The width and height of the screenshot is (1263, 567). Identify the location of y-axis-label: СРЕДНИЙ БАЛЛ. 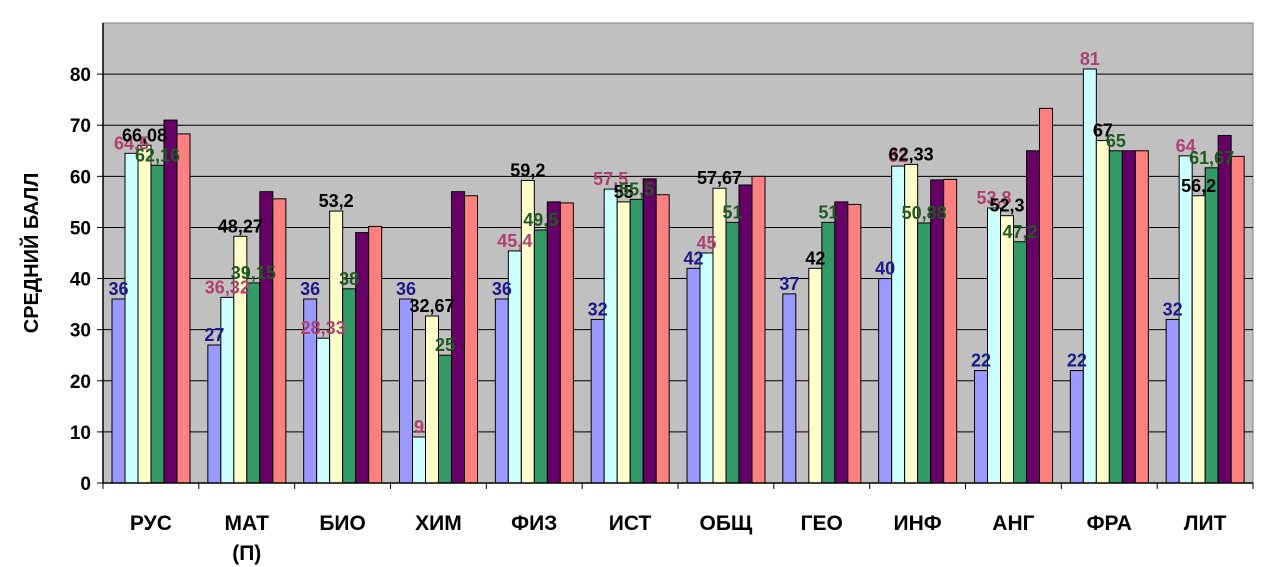
(31, 253).